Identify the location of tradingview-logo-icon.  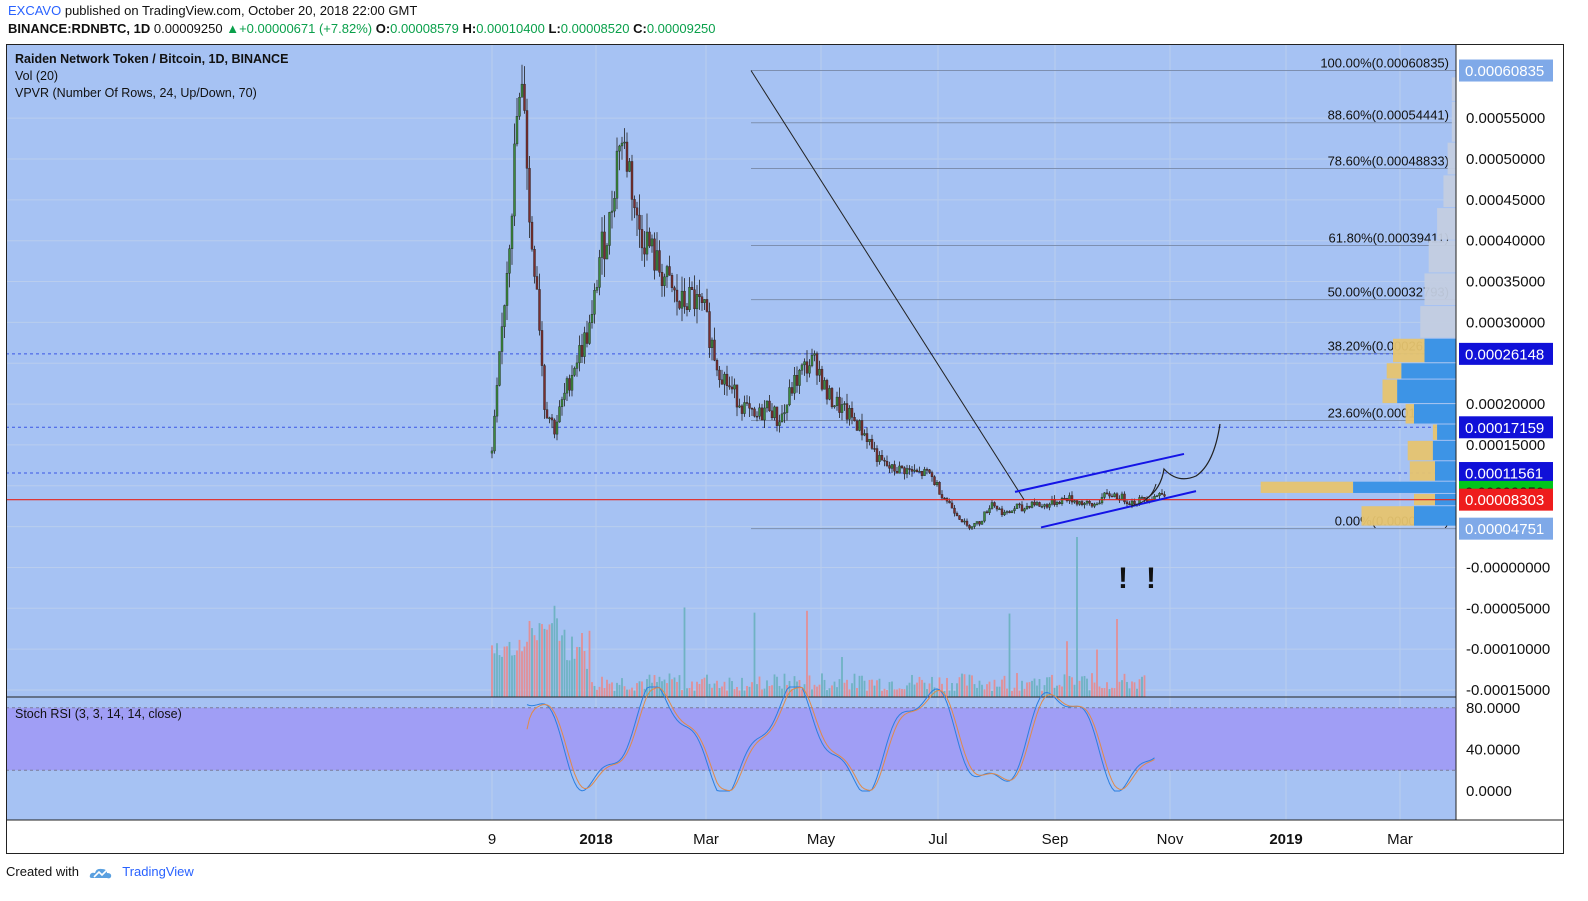
(100, 873).